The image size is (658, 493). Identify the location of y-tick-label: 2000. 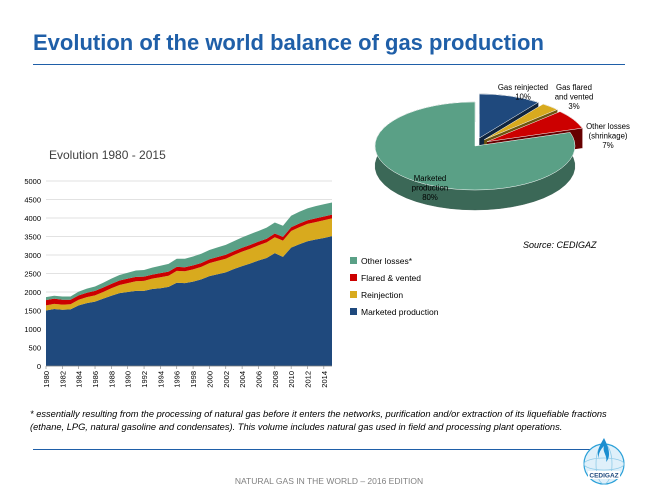
(32, 292).